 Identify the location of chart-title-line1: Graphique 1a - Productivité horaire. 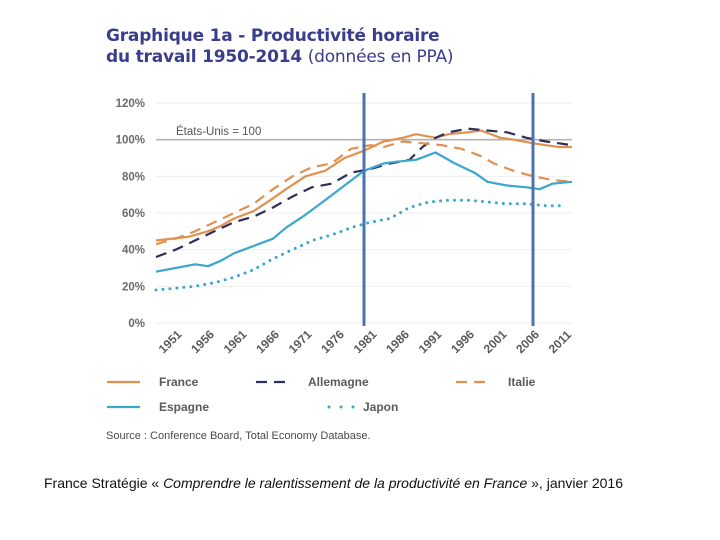
(273, 36).